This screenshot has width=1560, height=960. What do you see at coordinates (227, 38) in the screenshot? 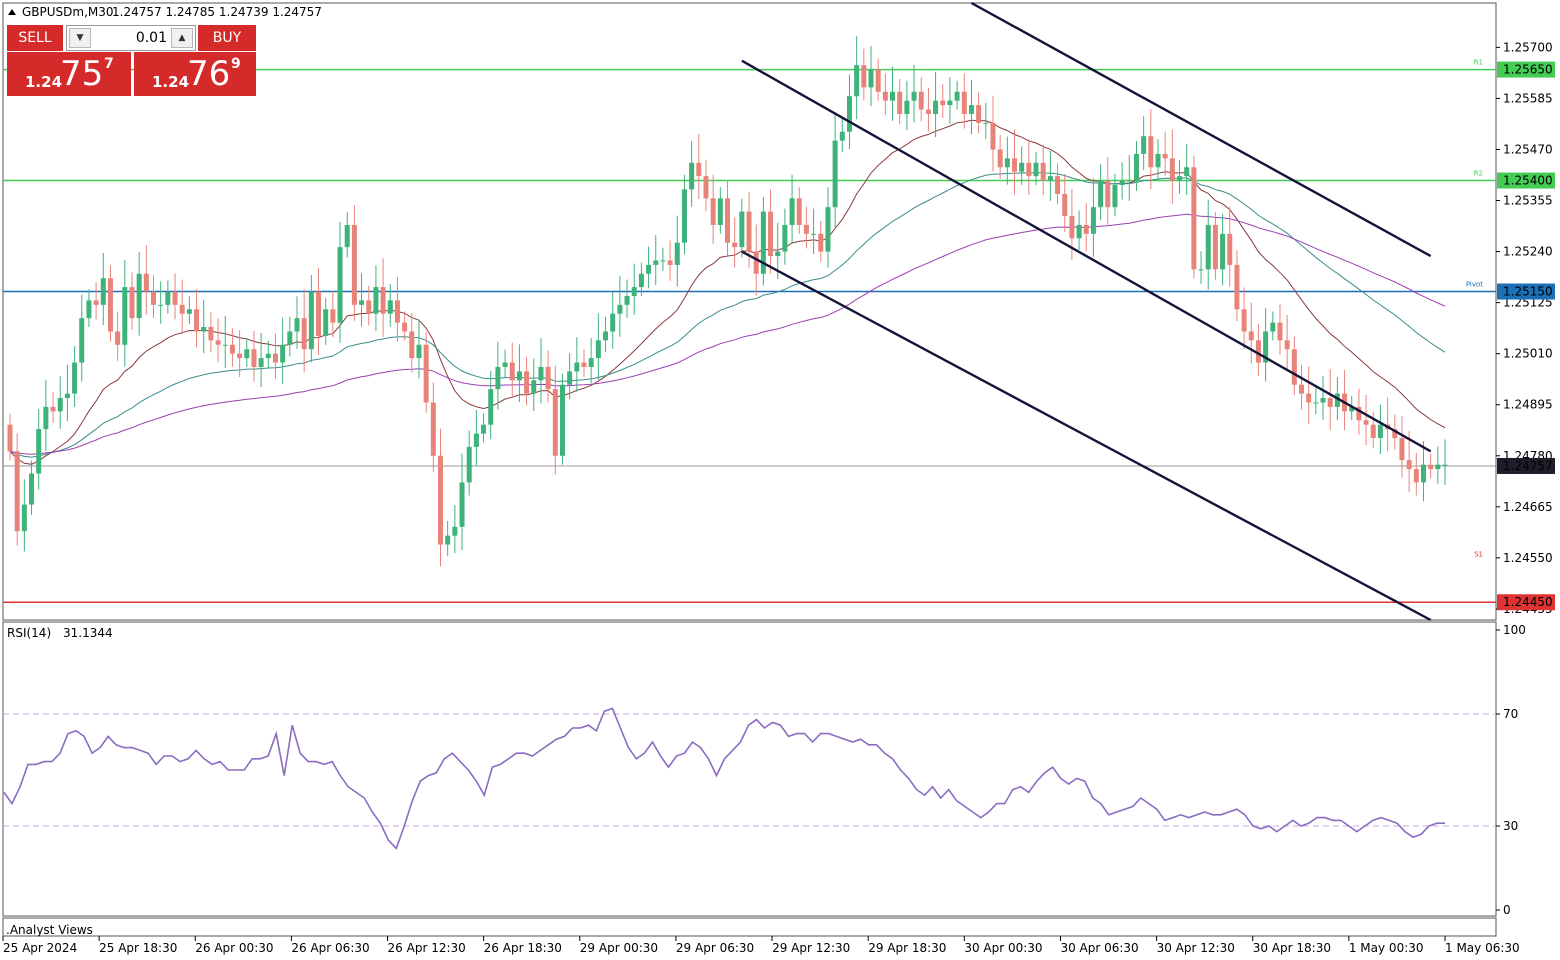
I see `buy-button: BUY` at bounding box center [227, 38].